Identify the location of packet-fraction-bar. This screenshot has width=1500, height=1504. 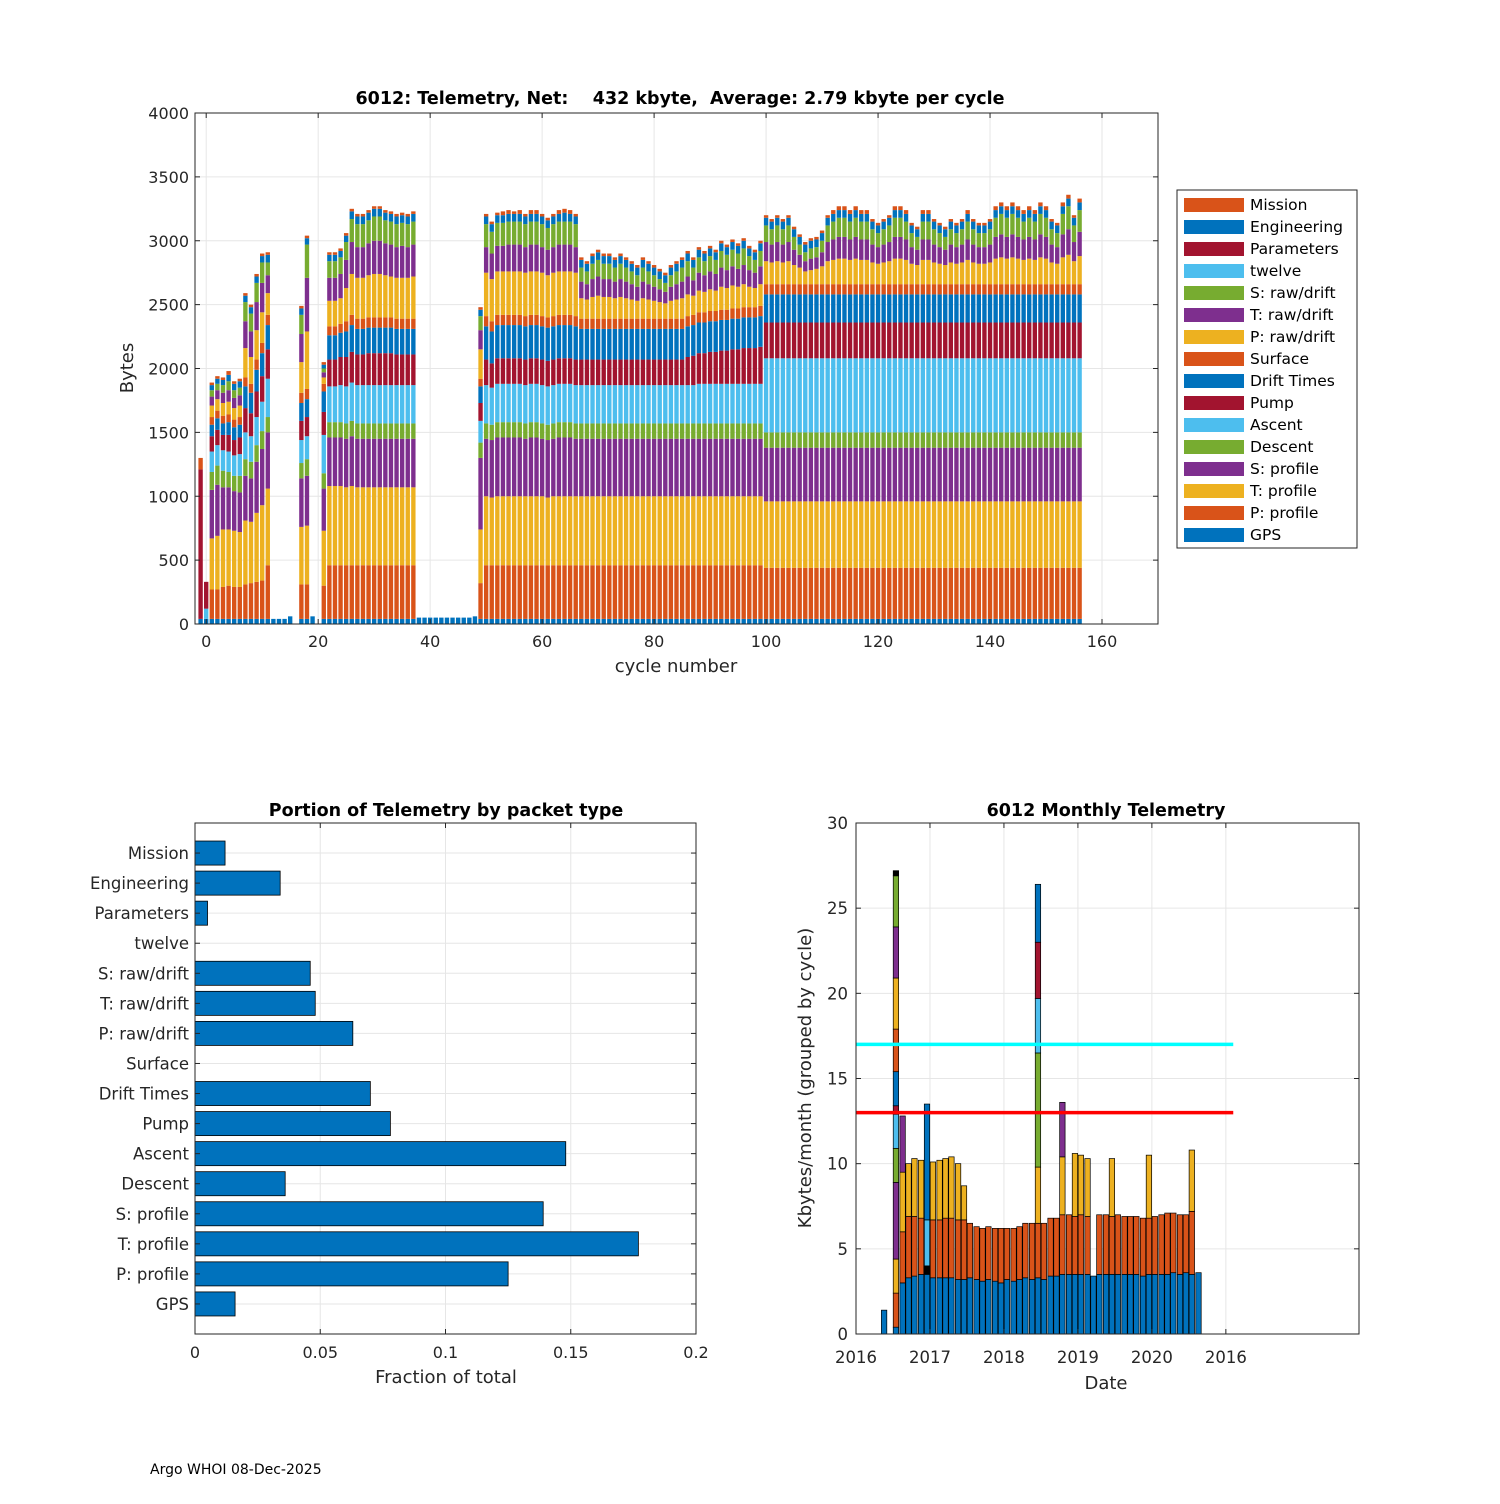
(215, 1304).